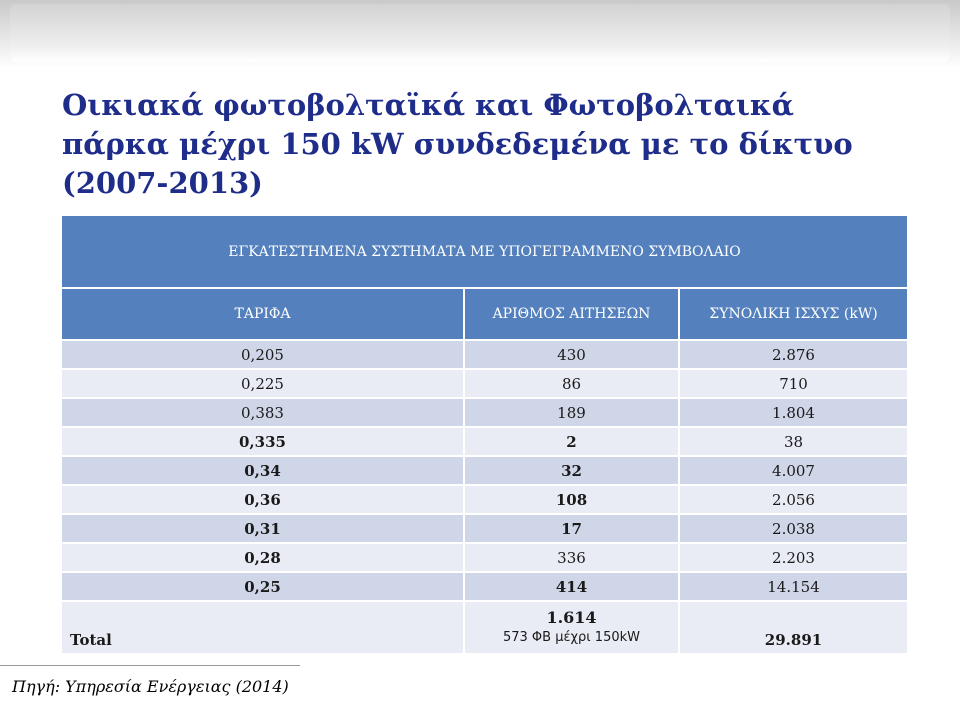 The image size is (960, 703). Describe the element at coordinates (793, 470) in the screenshot. I see `power-cell: 4.007` at that location.